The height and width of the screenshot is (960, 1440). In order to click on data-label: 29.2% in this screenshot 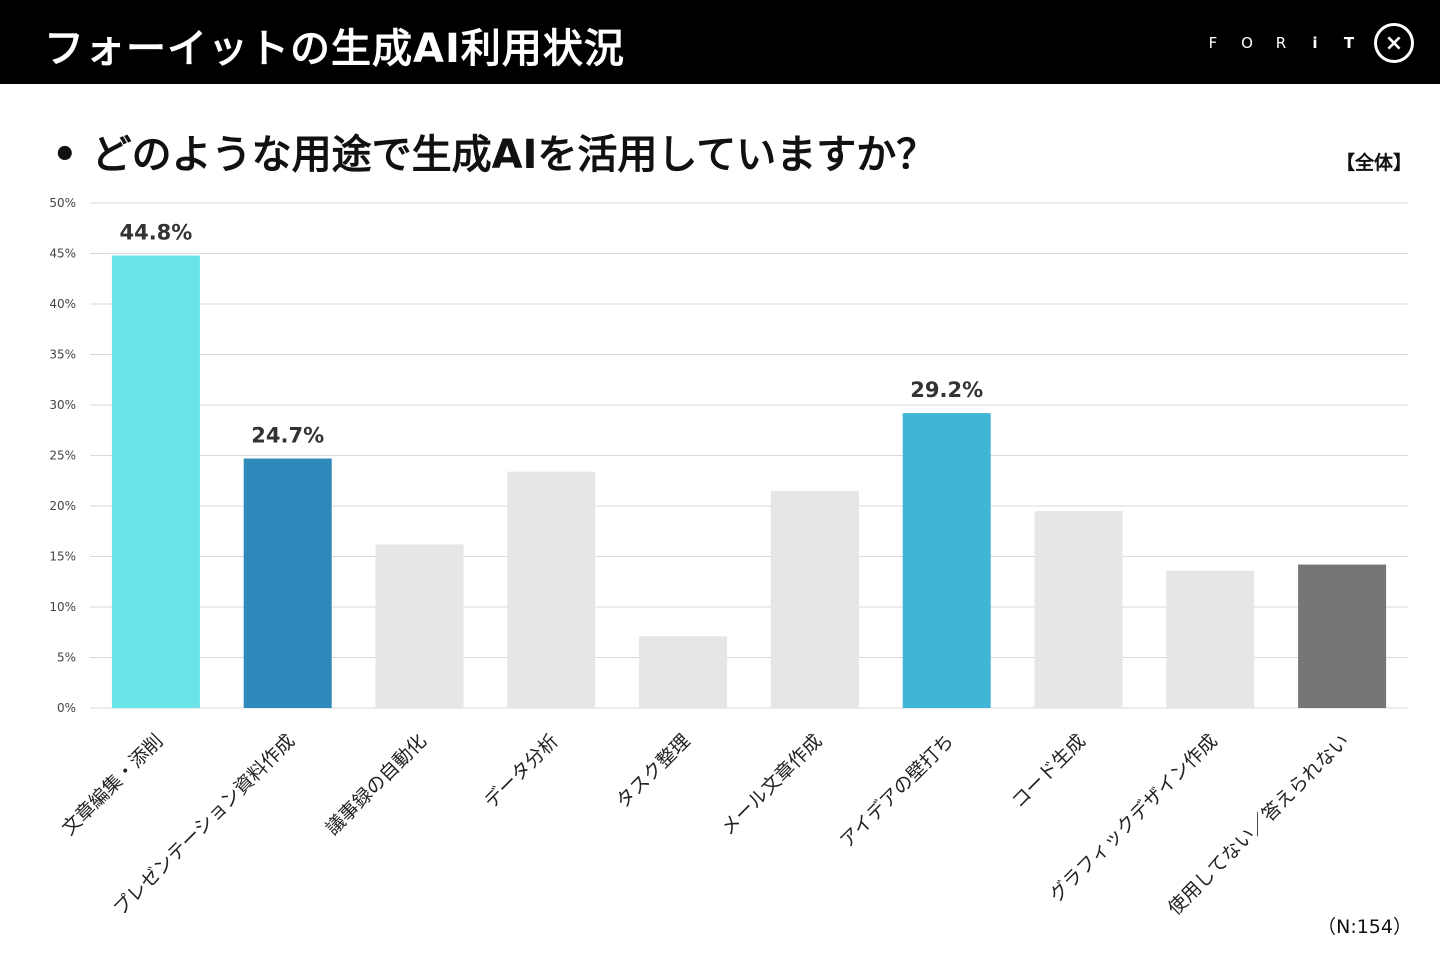, I will do `click(946, 390)`.